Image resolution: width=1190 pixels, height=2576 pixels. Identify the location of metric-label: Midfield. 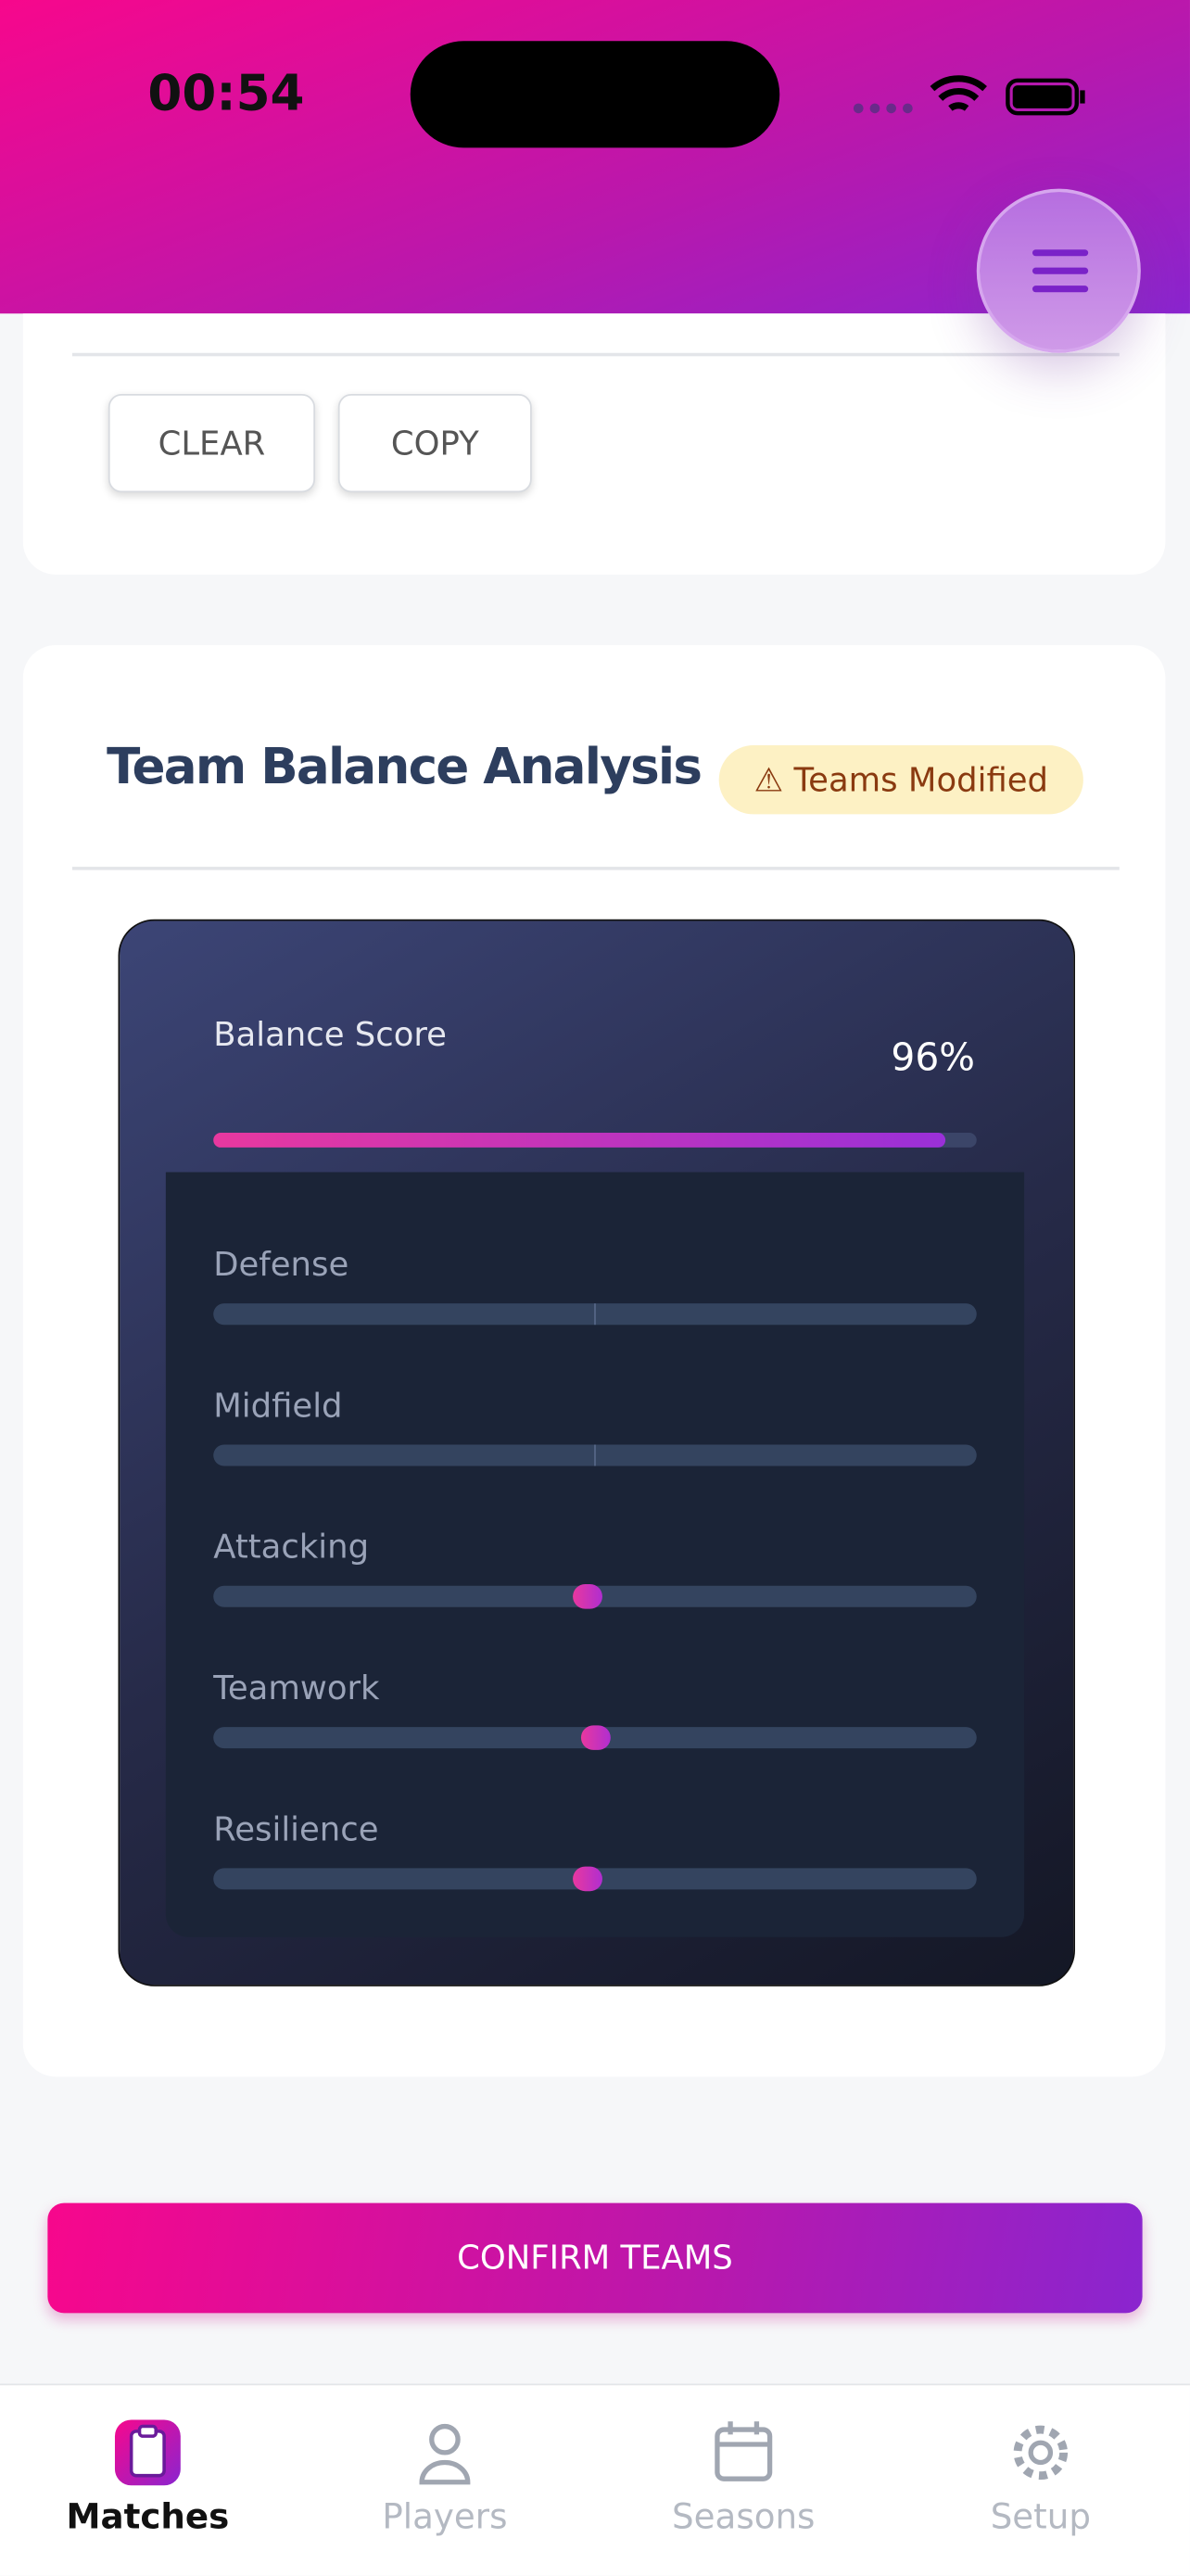
(278, 1405).